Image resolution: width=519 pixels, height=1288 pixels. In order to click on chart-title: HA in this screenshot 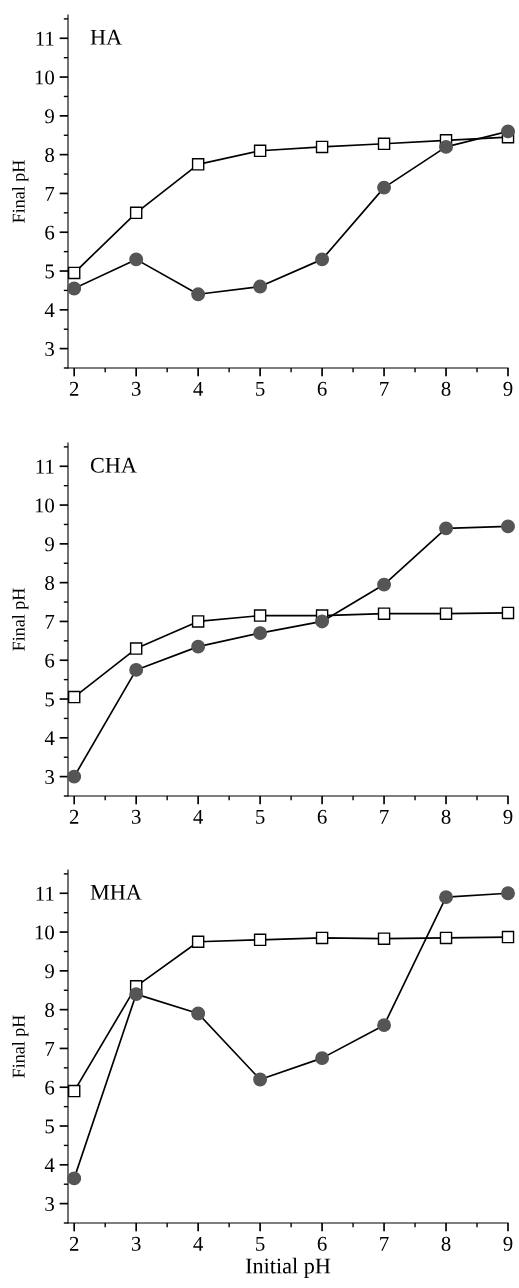, I will do `click(106, 37)`.